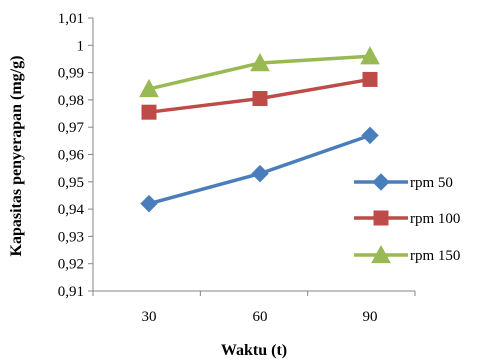 This screenshot has height=363, width=486. What do you see at coordinates (435, 256) in the screenshot?
I see `legend-label: rpm 150` at bounding box center [435, 256].